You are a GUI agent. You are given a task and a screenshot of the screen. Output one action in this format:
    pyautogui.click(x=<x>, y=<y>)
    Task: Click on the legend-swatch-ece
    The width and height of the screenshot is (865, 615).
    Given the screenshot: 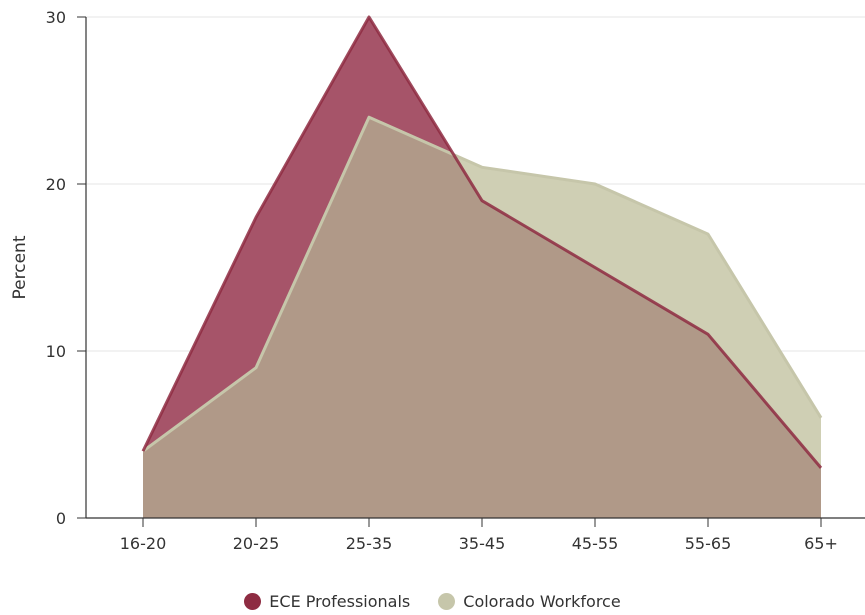 What is the action you would take?
    pyautogui.click(x=253, y=601)
    